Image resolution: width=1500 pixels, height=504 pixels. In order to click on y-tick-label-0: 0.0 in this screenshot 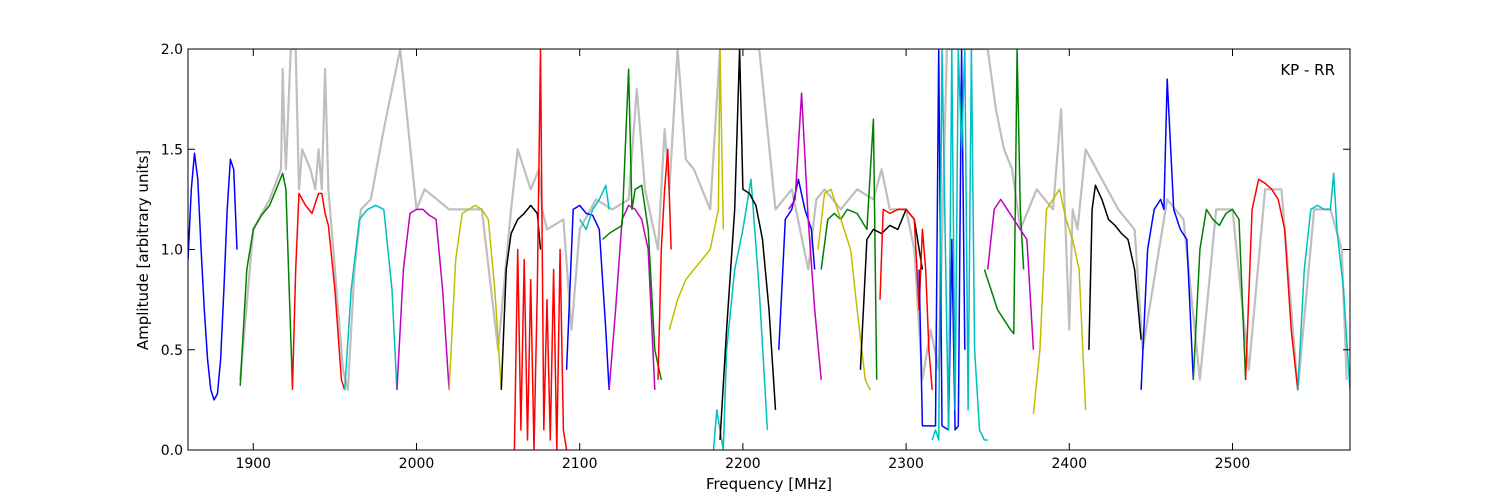, I will do `click(172, 451)`.